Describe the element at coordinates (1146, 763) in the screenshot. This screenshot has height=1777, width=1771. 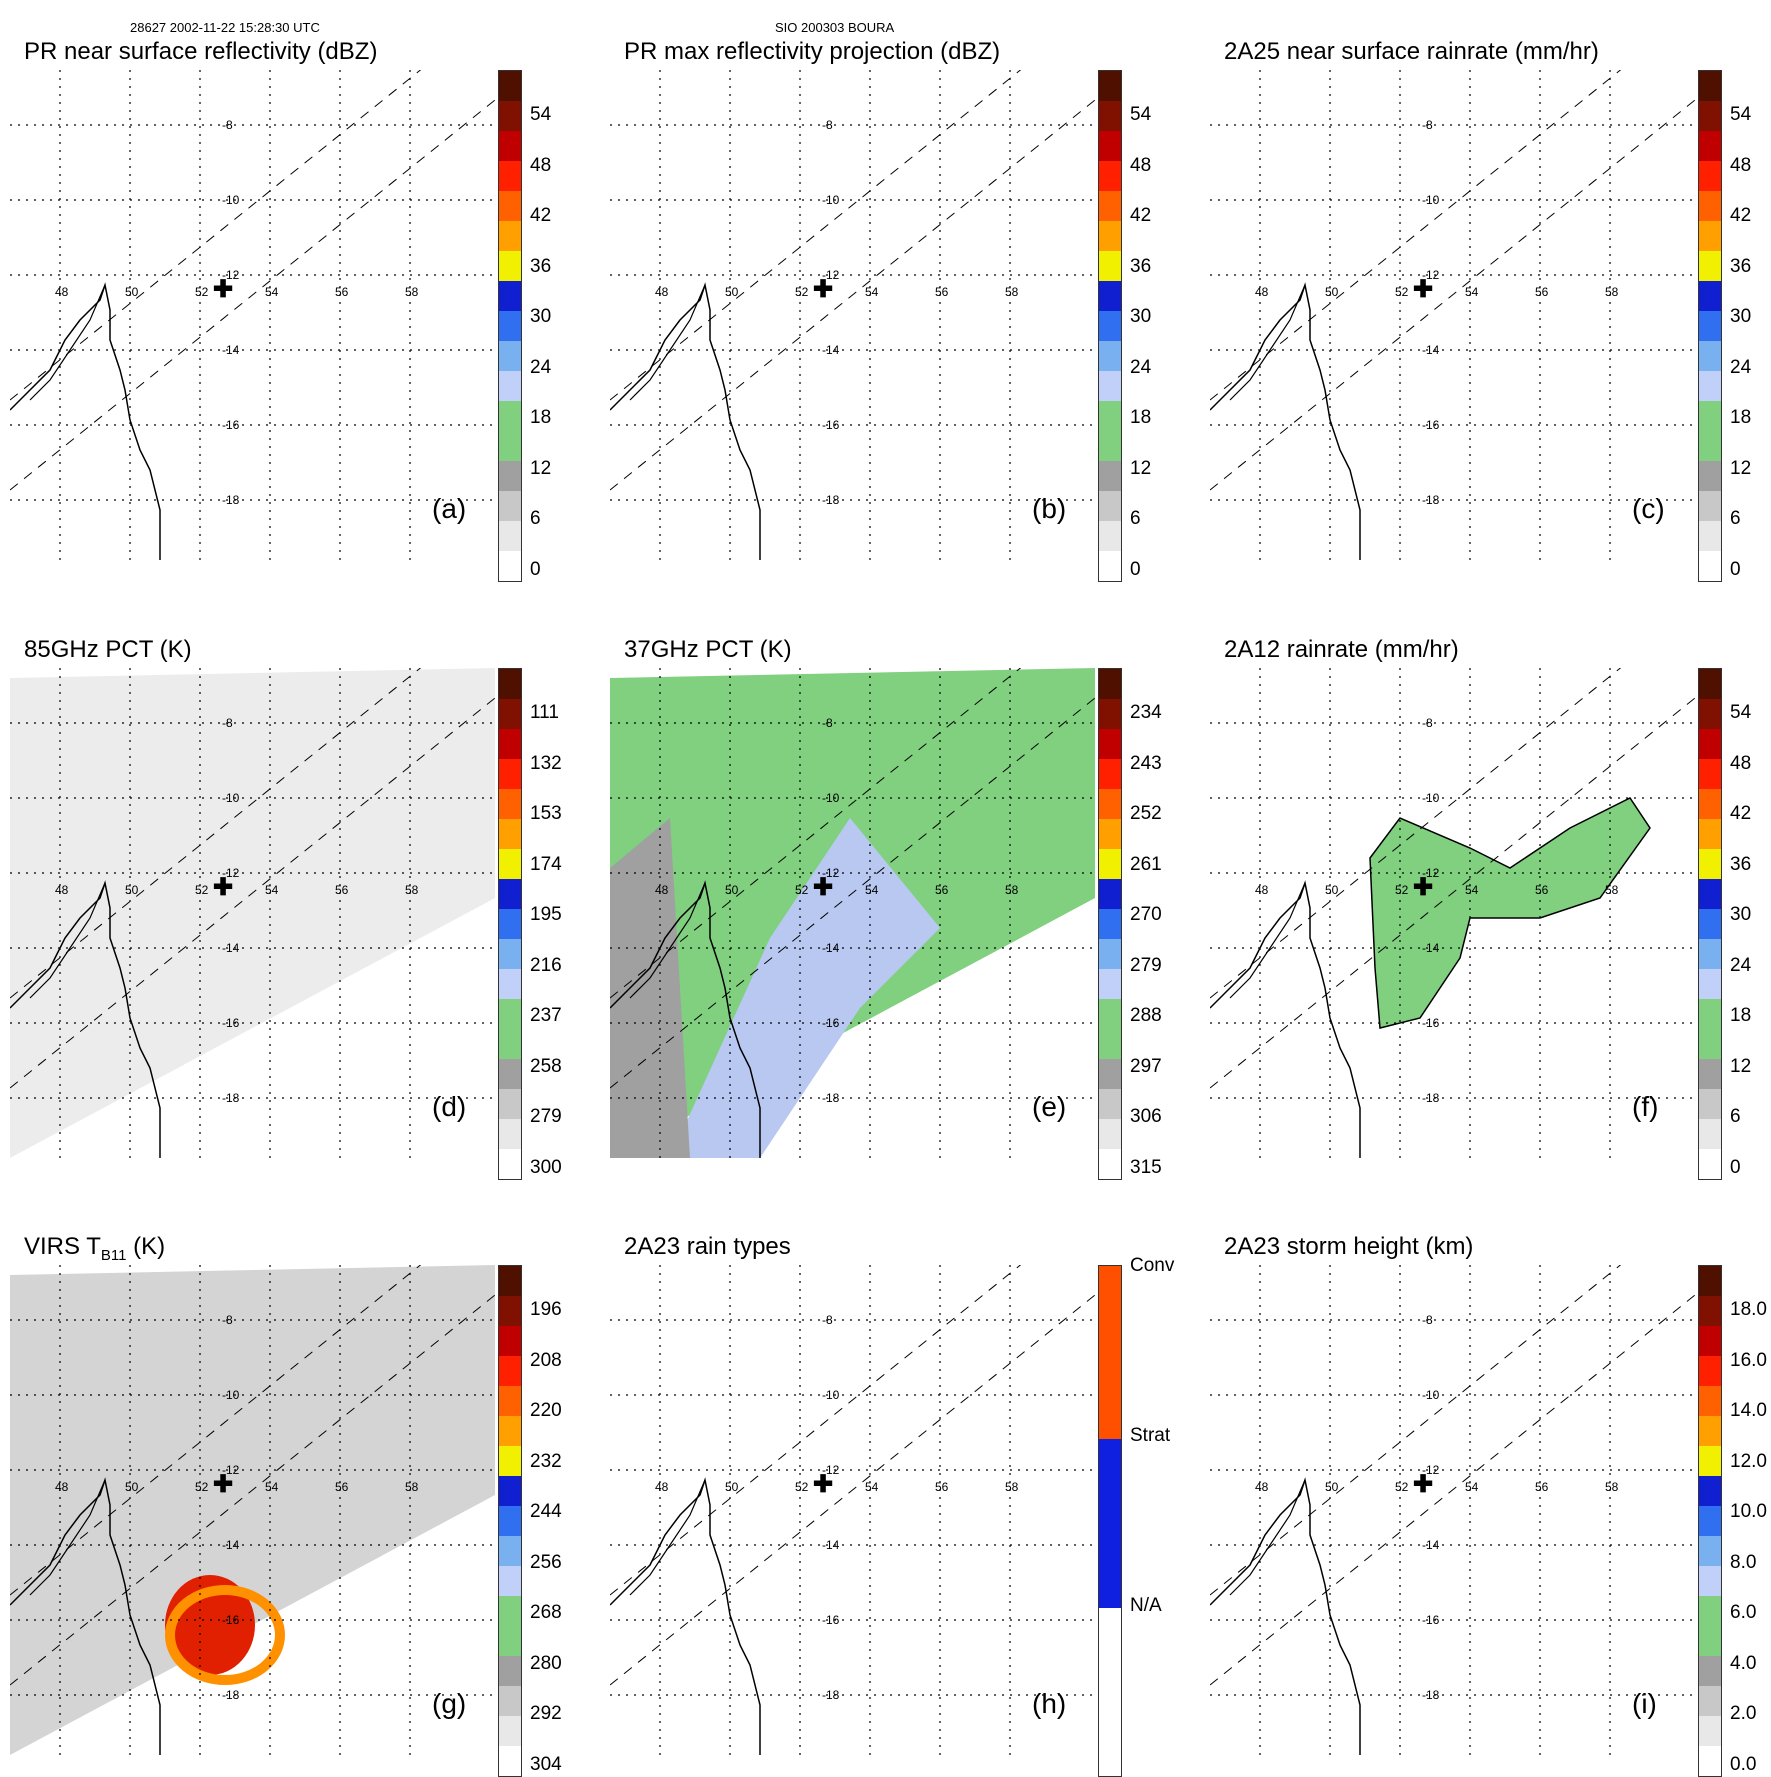
I see `colorbar-tick-label: 243` at that location.